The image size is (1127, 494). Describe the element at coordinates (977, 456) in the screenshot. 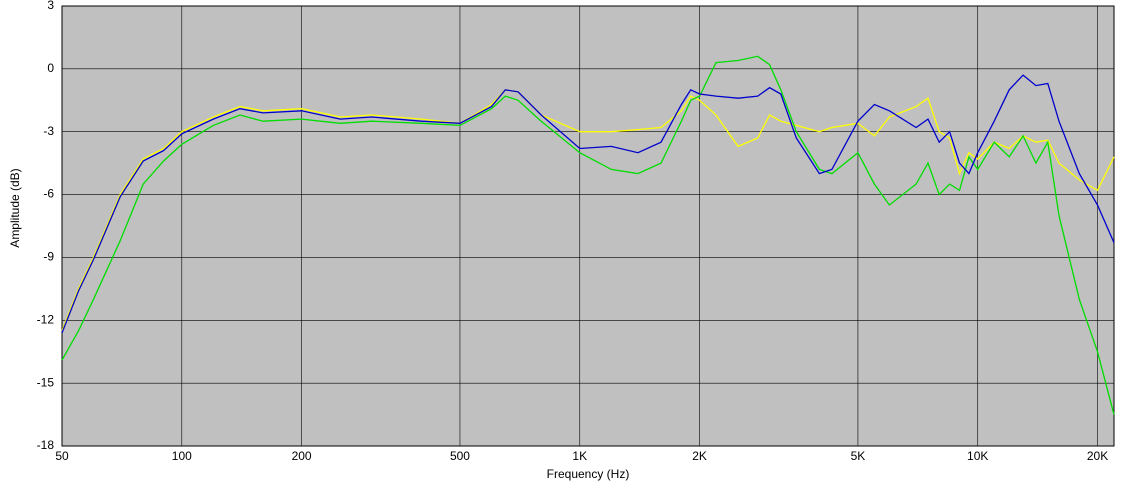

I see `x-tick-label: 10K` at that location.